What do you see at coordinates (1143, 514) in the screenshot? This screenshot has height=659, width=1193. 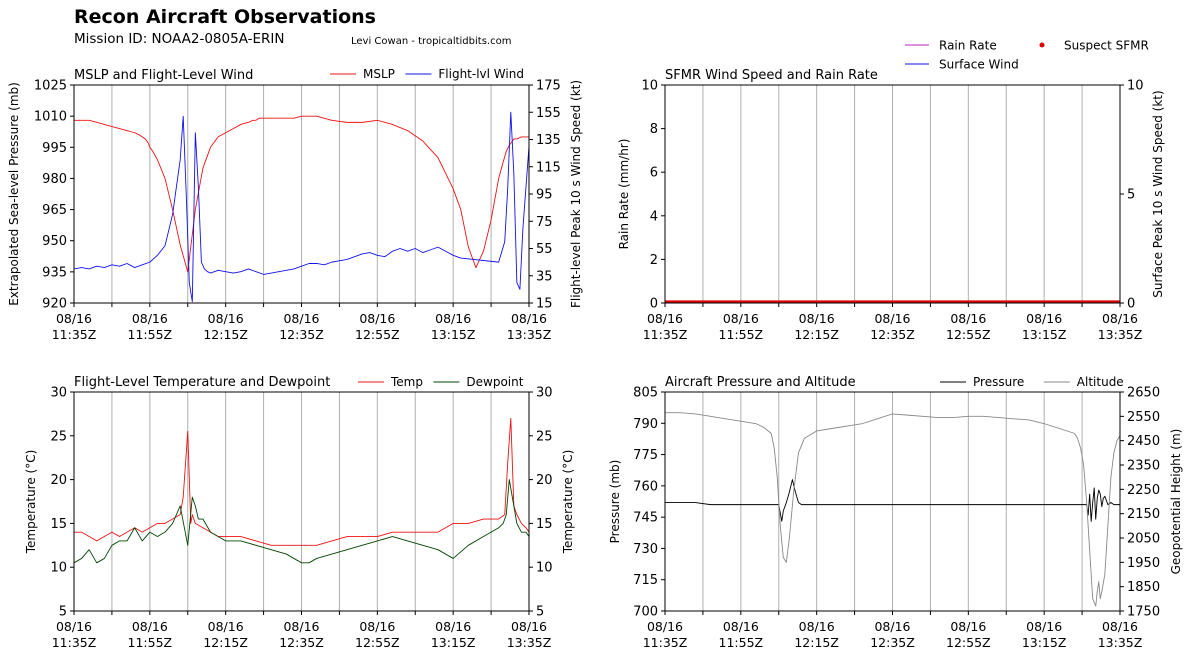 I see `y2-tick-label: 2150` at bounding box center [1143, 514].